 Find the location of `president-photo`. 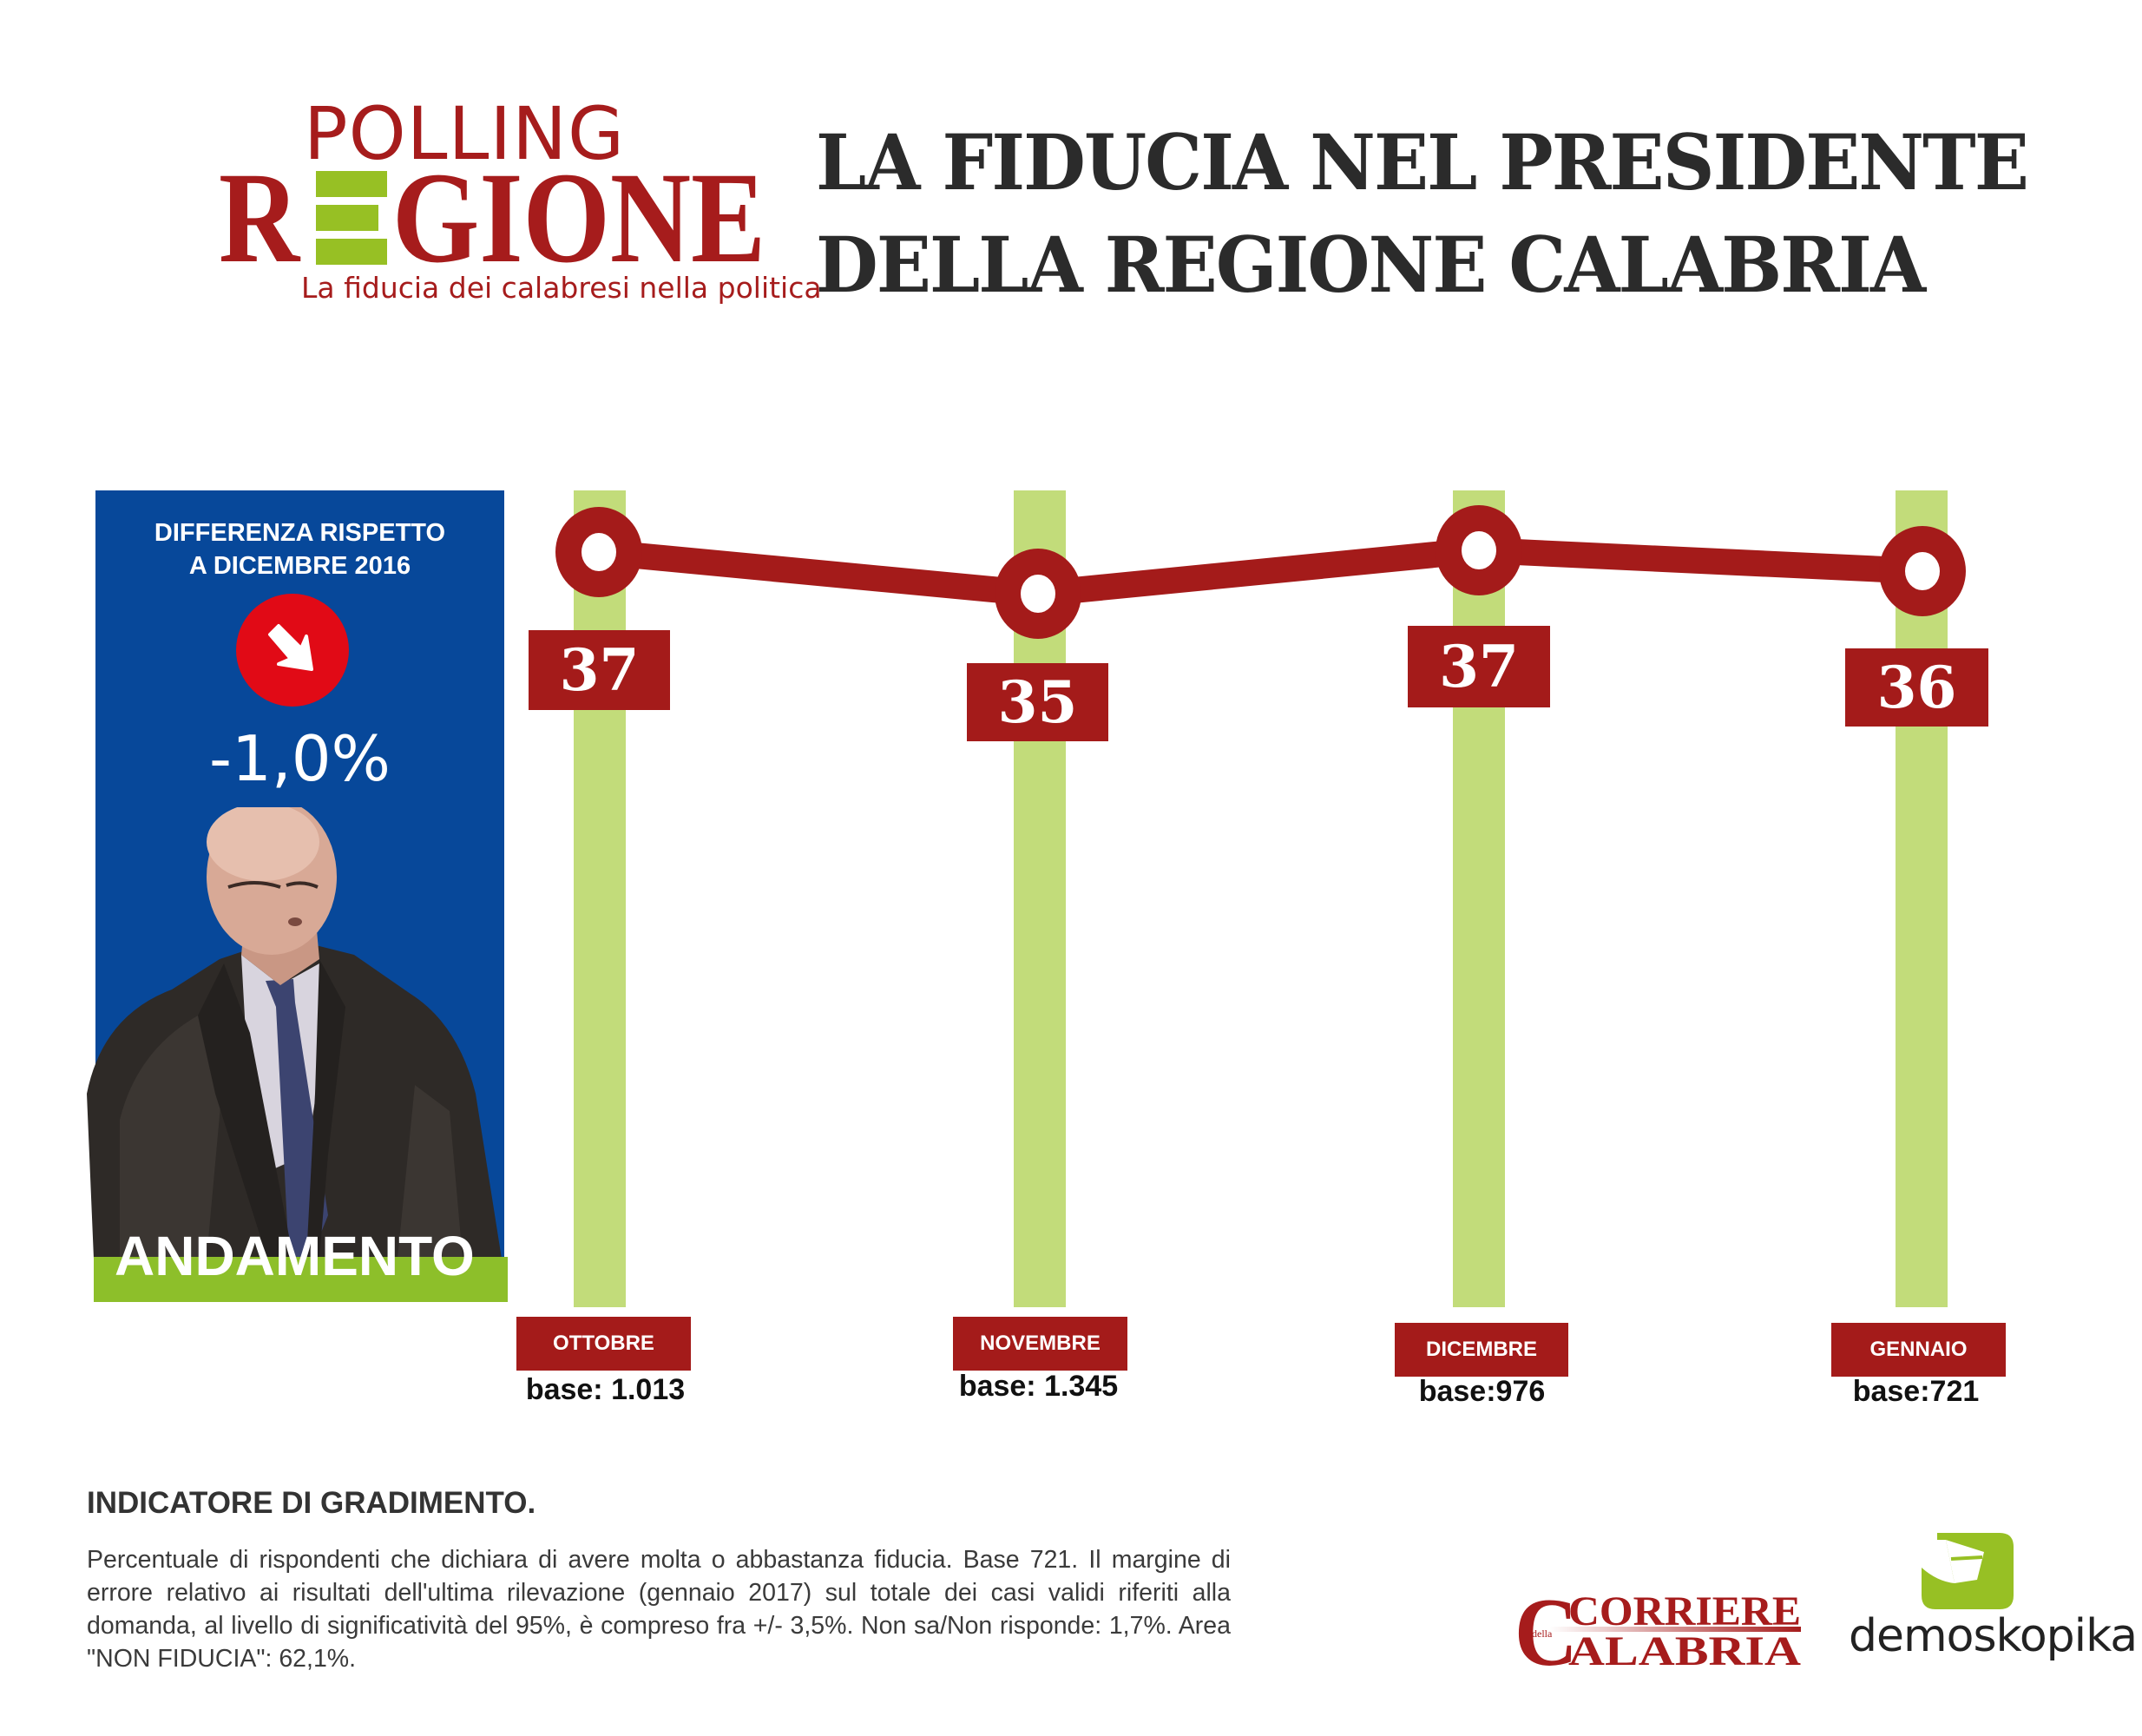

president-photo is located at coordinates (294, 1033).